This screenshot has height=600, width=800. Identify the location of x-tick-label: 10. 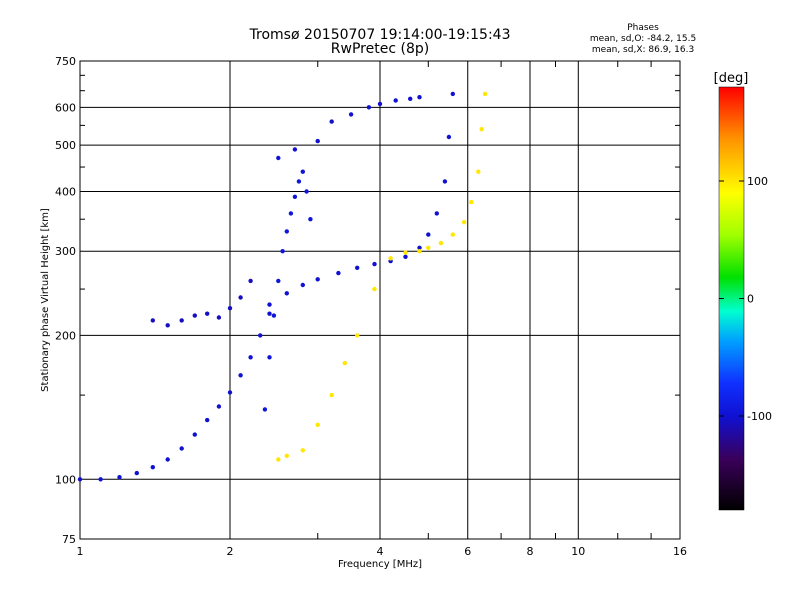
(578, 551).